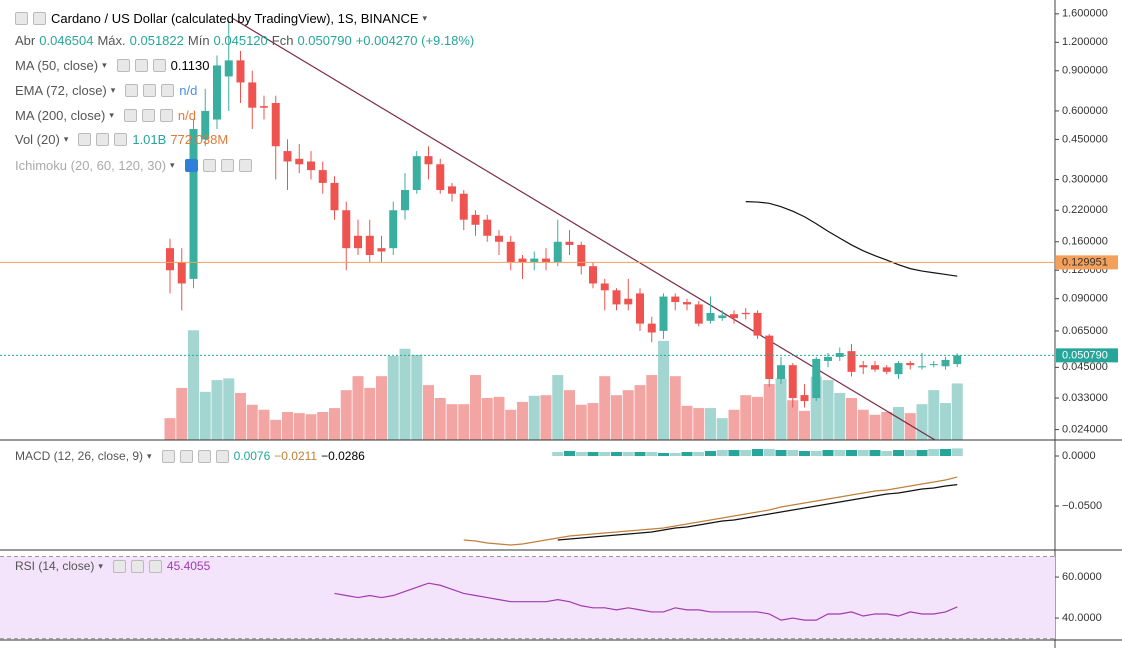 The image size is (1122, 648). I want to click on macd-line, so click(710, 511).